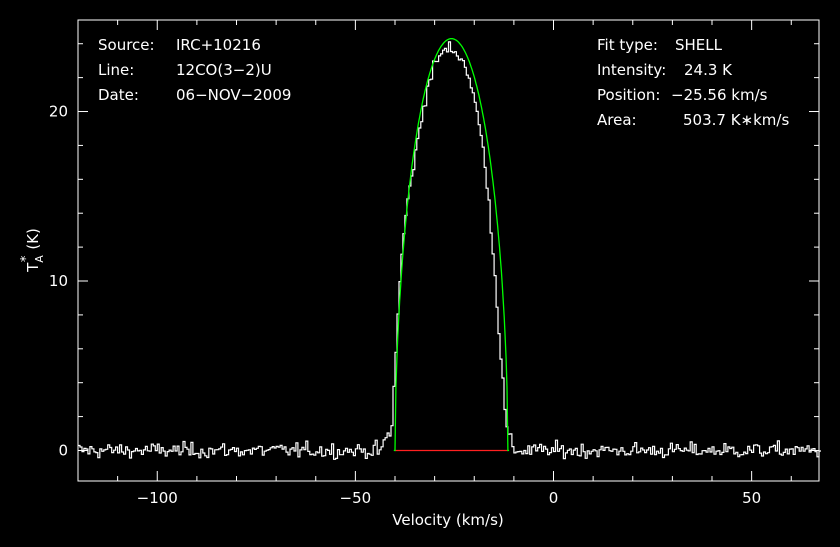  What do you see at coordinates (736, 120) in the screenshot?
I see `info-area-value: 503.7 K∗km/s` at bounding box center [736, 120].